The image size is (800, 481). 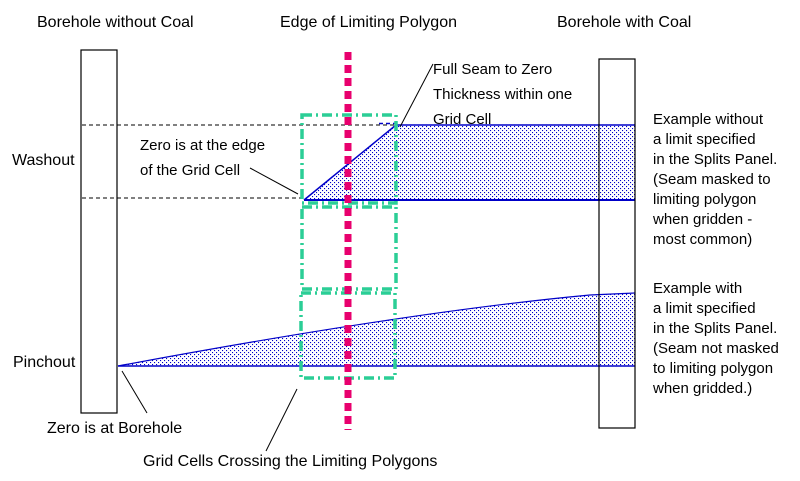 I want to click on title-borehole-with-coal: Borehole with Coal, so click(x=624, y=22).